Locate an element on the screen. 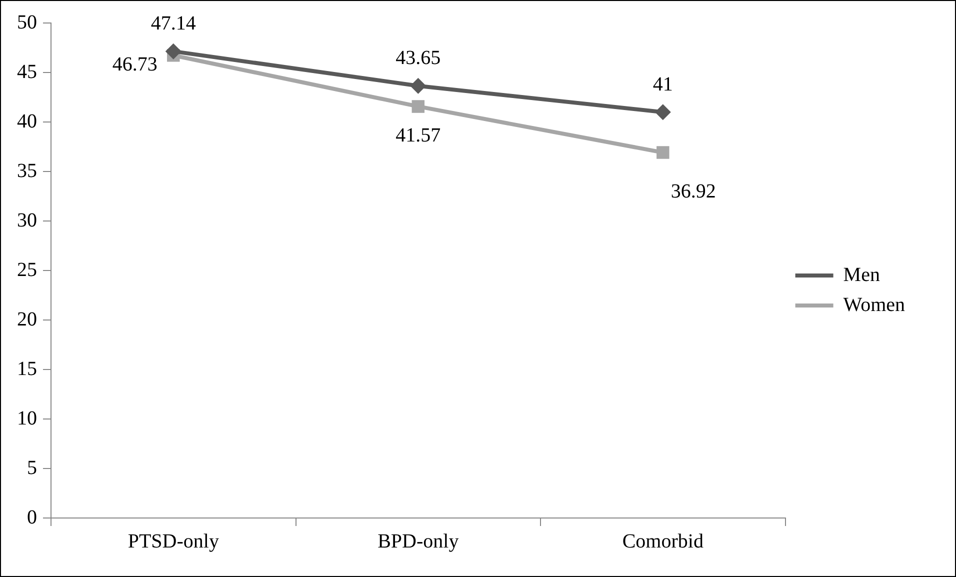 The width and height of the screenshot is (956, 577). y-tick-label: 10 is located at coordinates (27, 418).